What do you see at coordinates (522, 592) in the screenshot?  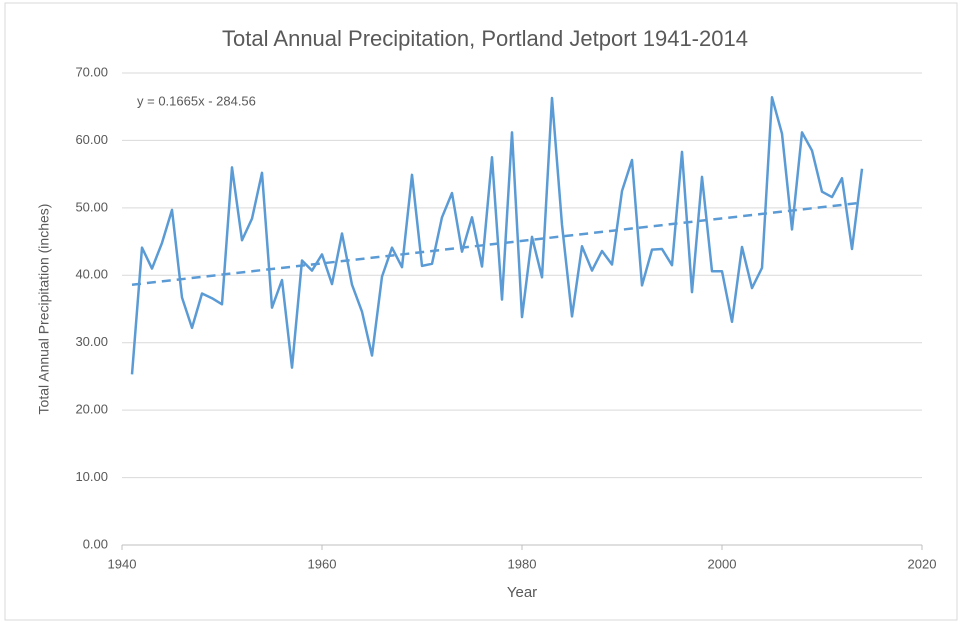 I see `x-axis-label: Year` at bounding box center [522, 592].